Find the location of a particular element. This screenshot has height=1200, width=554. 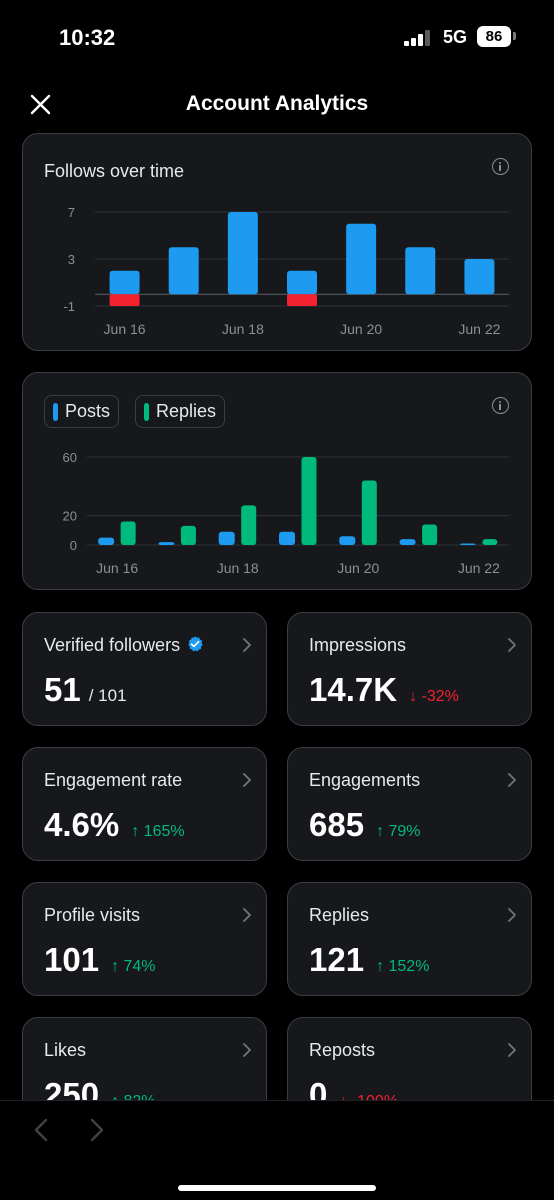

stat-value: 0 is located at coordinates (318, 1088).